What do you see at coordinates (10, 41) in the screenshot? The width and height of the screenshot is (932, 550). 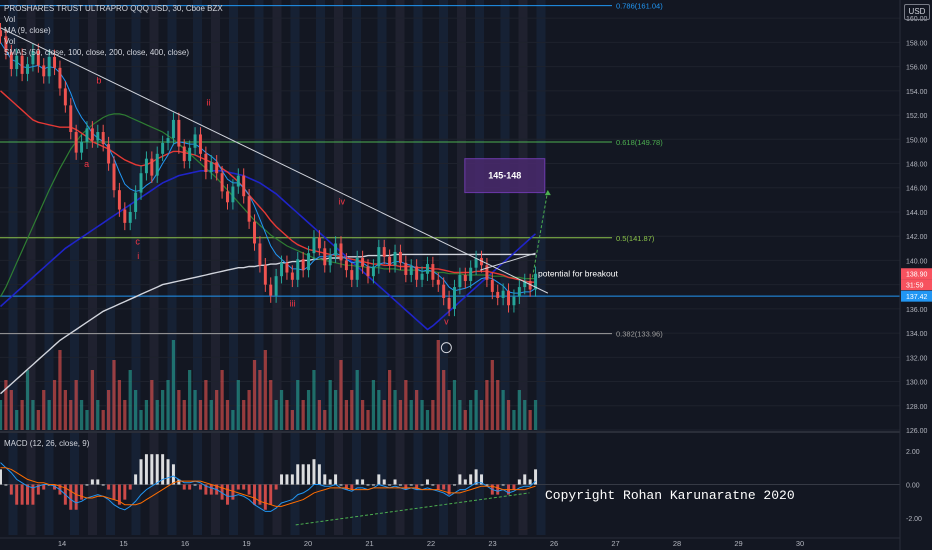 I see `legend-vol-2: Vol` at bounding box center [10, 41].